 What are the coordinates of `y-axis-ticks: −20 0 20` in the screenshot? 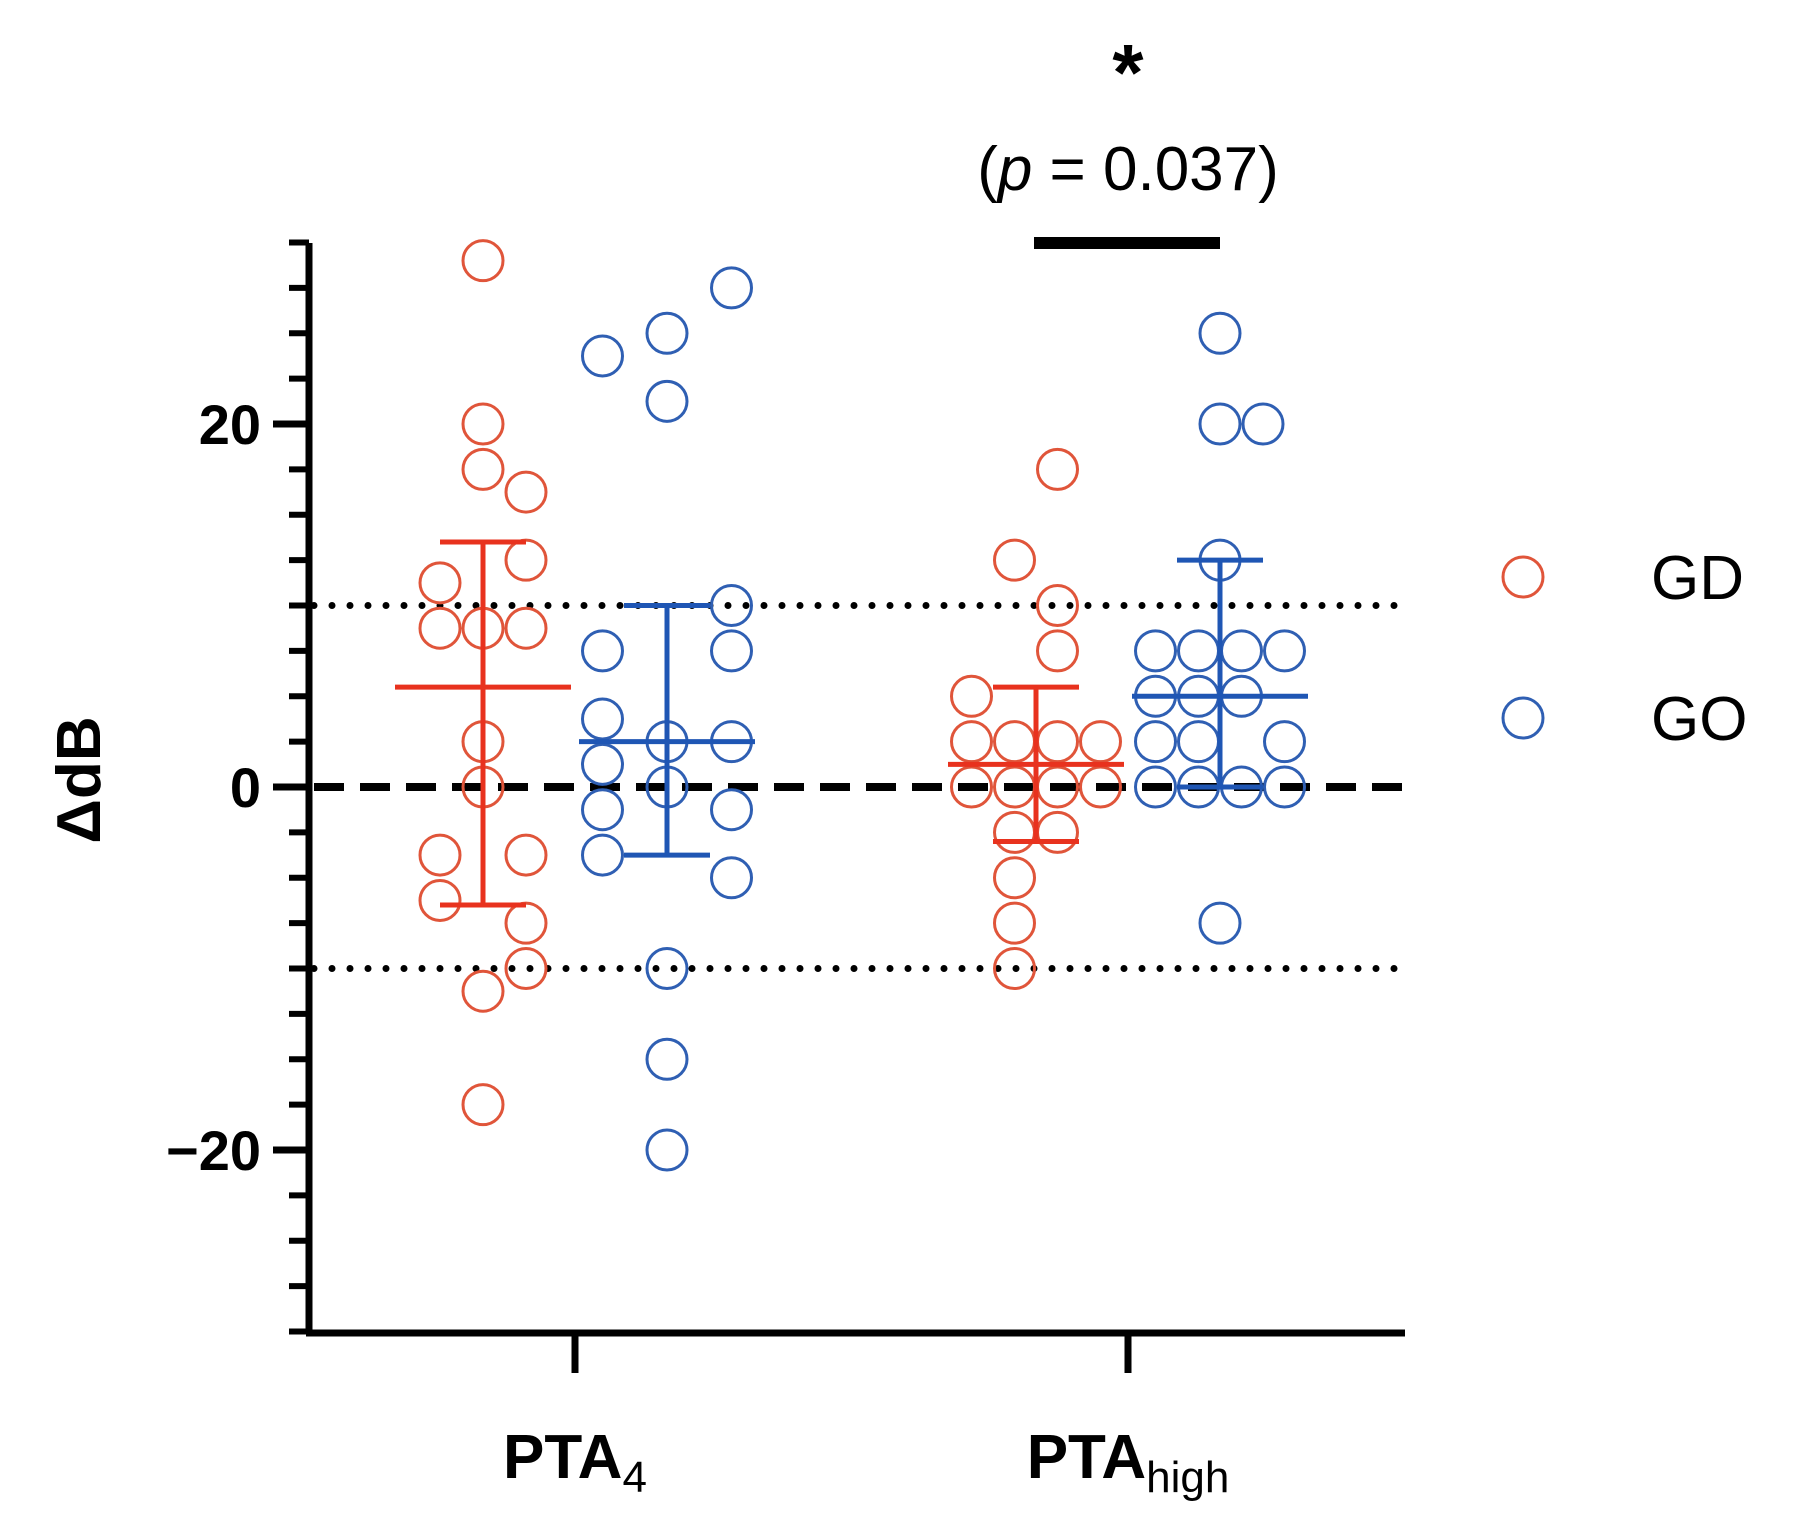 It's located at (237, 787).